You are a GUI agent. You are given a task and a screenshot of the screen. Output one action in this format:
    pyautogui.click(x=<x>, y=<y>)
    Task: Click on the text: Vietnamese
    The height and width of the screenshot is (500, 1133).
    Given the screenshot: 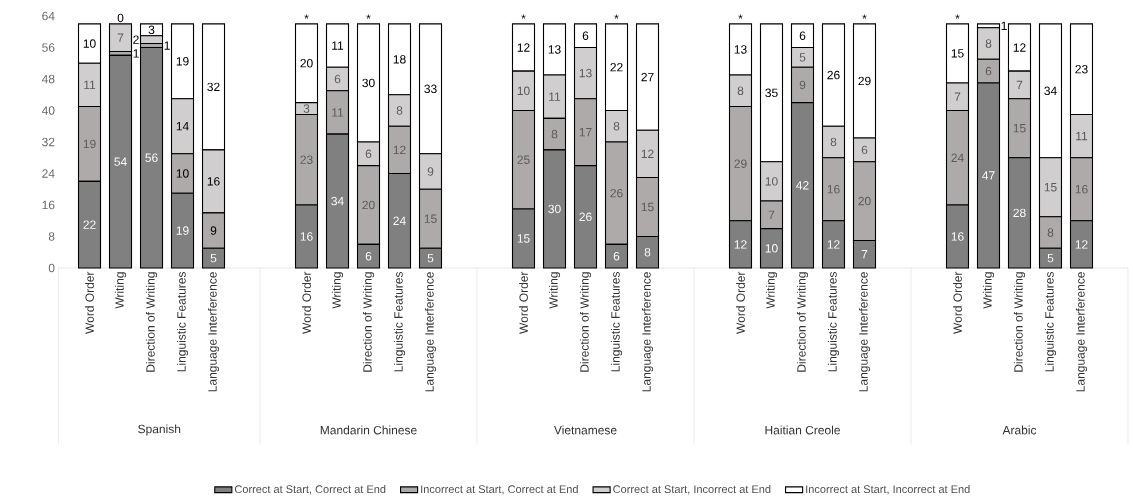 What is the action you would take?
    pyautogui.click(x=585, y=430)
    